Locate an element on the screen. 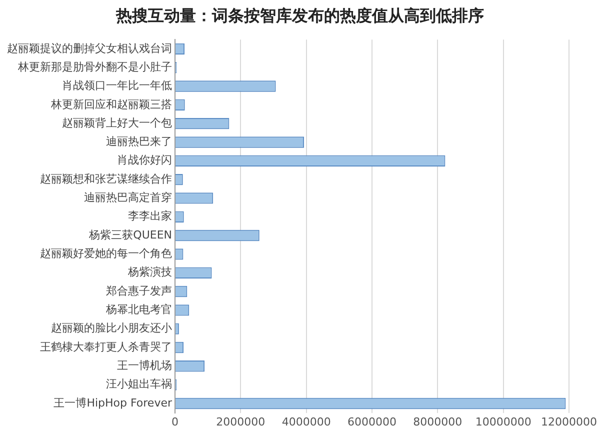  y-tick-label: 李李出家 is located at coordinates (150, 216).